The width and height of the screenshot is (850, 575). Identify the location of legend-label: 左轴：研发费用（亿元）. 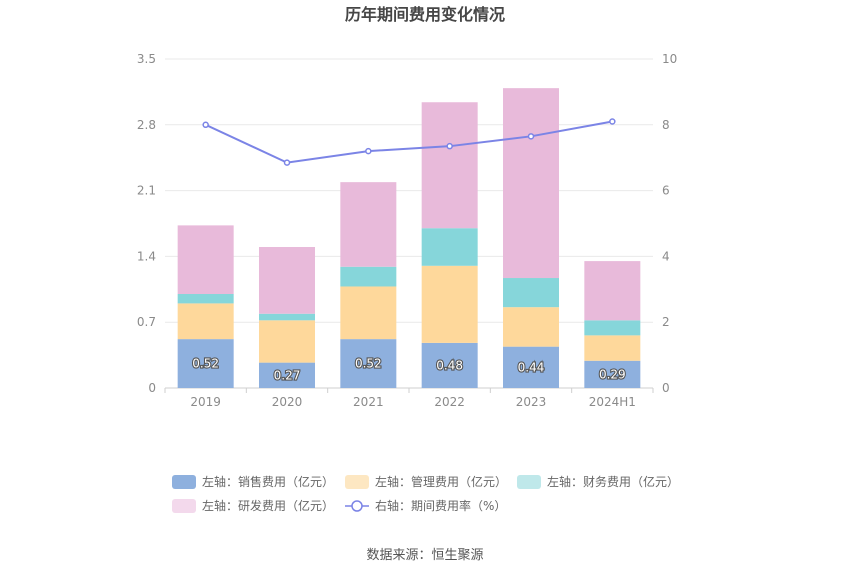
(268, 505).